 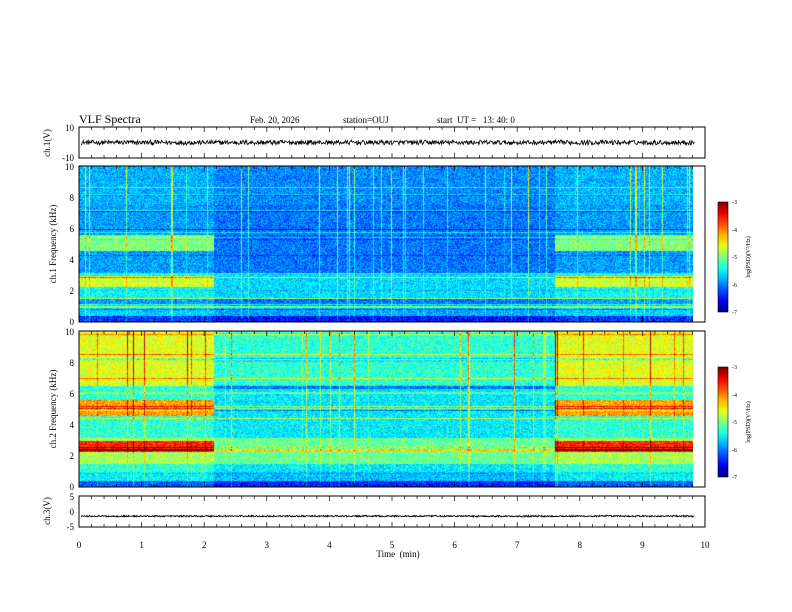 I want to click on x-tick-label-10: 10, so click(x=706, y=545).